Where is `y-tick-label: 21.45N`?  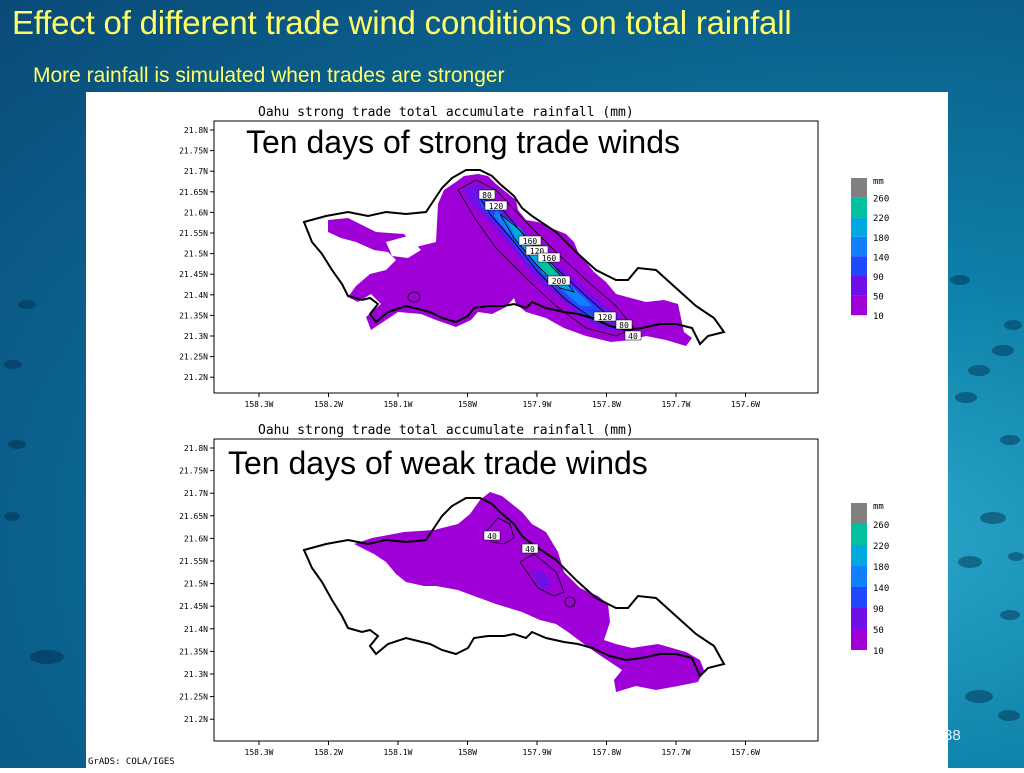 y-tick-label: 21.45N is located at coordinates (193, 274).